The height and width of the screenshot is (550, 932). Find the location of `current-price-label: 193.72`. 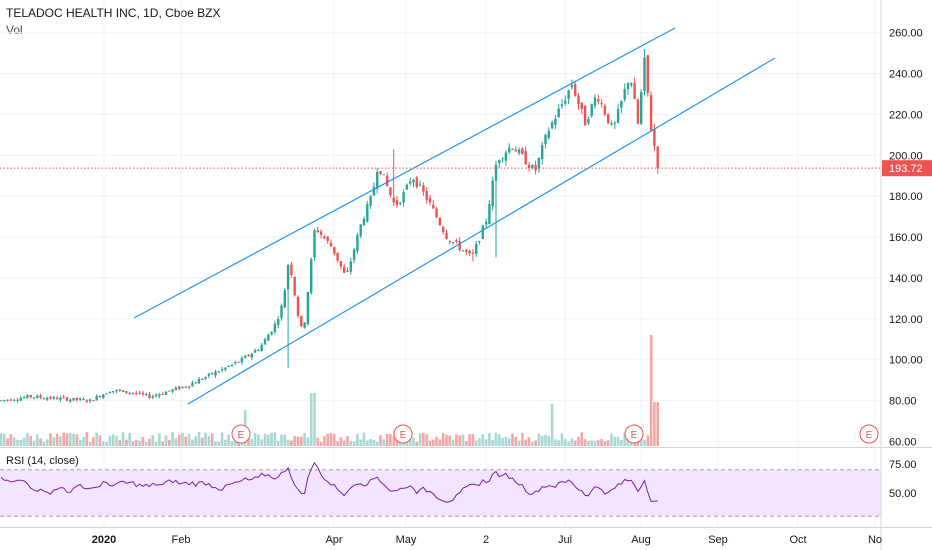

current-price-label: 193.72 is located at coordinates (906, 169).